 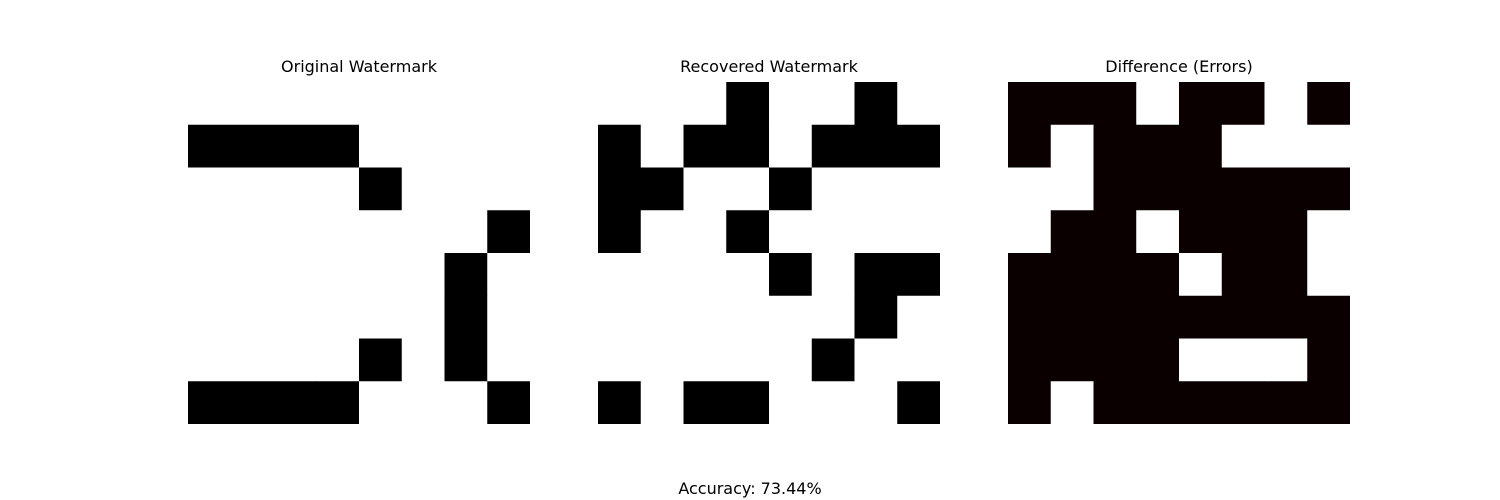 I want to click on panel-title: Difference (Errors), so click(x=1179, y=66).